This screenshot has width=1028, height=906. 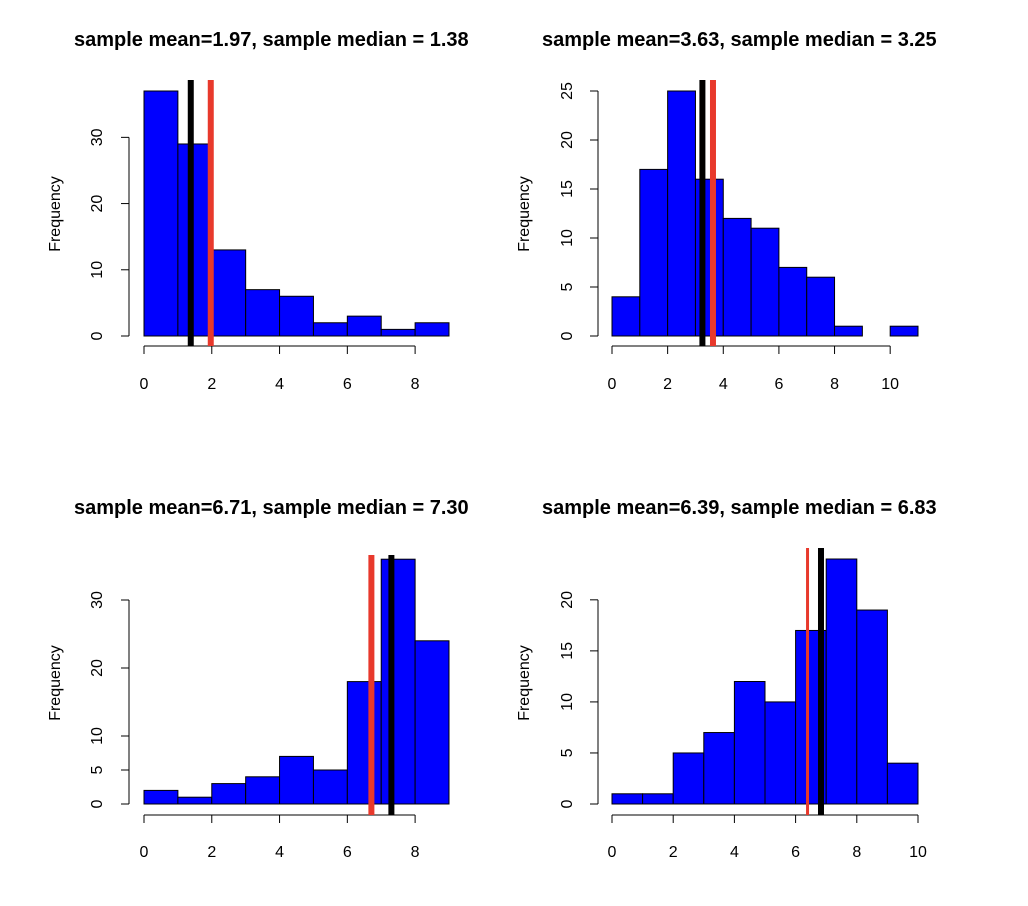 What do you see at coordinates (269, 236) in the screenshot?
I see `plot-area: 0 2 4 6 8 0 10 20 30` at bounding box center [269, 236].